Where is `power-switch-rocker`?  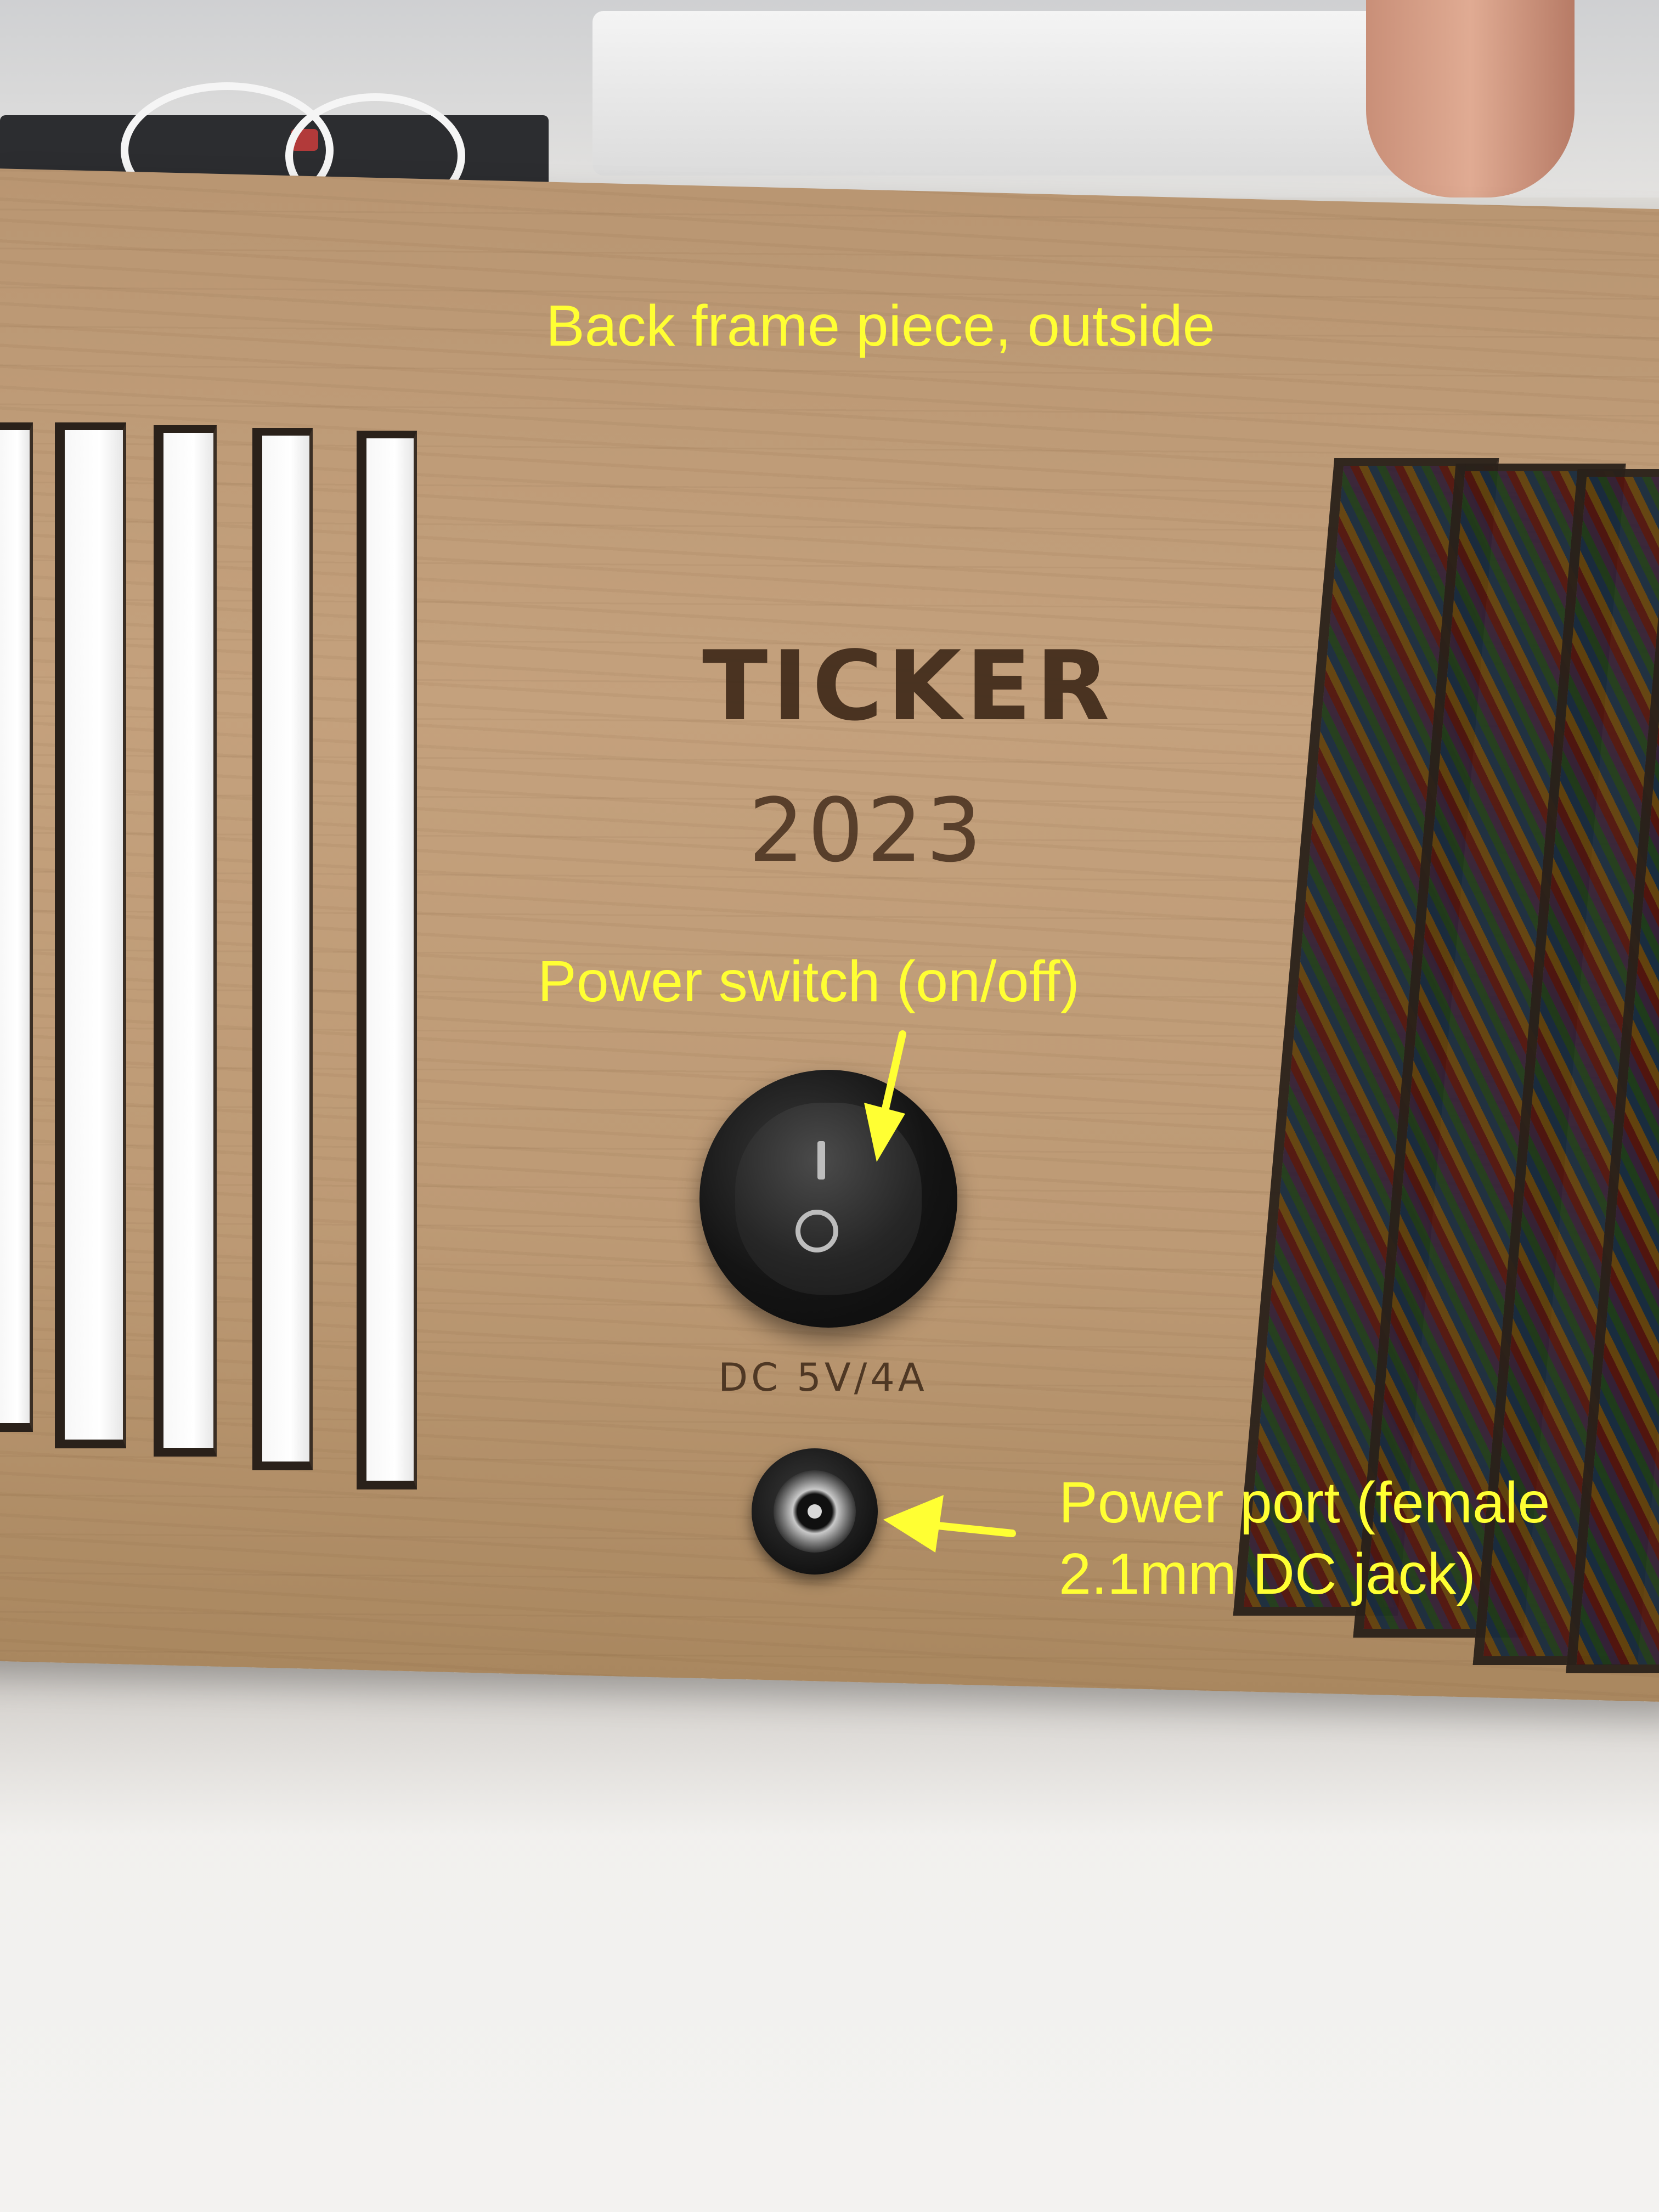 power-switch-rocker is located at coordinates (828, 1199).